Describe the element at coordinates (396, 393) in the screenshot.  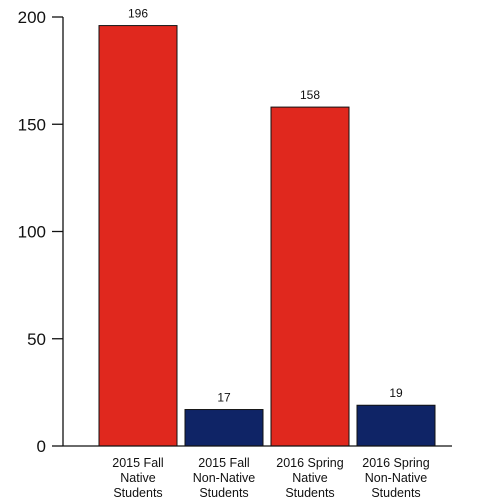
I see `bar-value-label: 19` at that location.